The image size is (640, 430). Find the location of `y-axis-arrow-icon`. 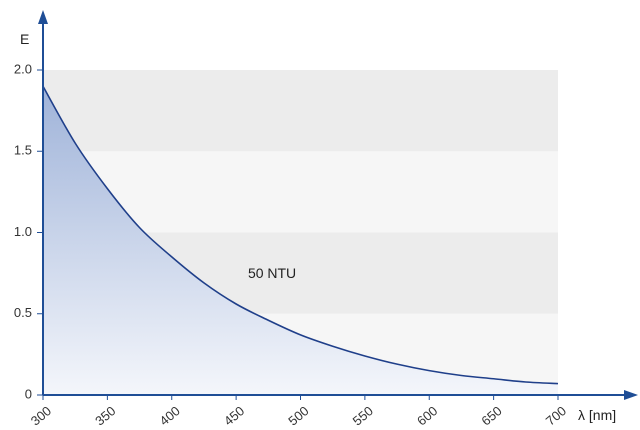

y-axis-arrow-icon is located at coordinates (43, 17).